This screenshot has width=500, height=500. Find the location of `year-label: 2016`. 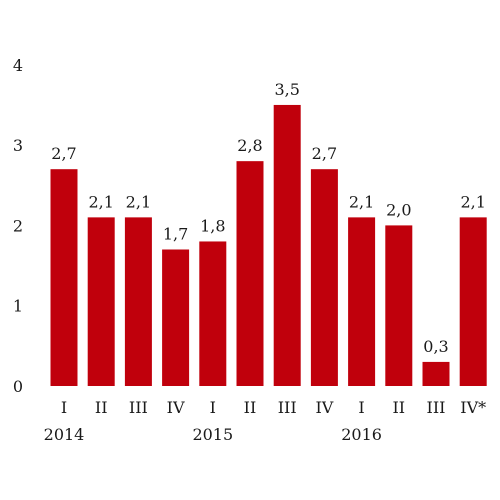

year-label: 2016 is located at coordinates (361, 434).